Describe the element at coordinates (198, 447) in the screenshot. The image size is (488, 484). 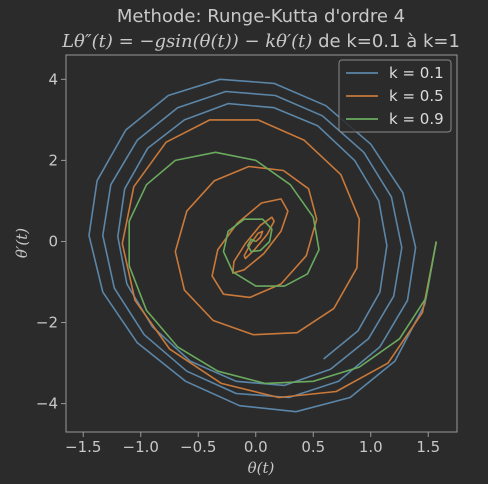
I see `x-tick-label: −0.5` at that location.